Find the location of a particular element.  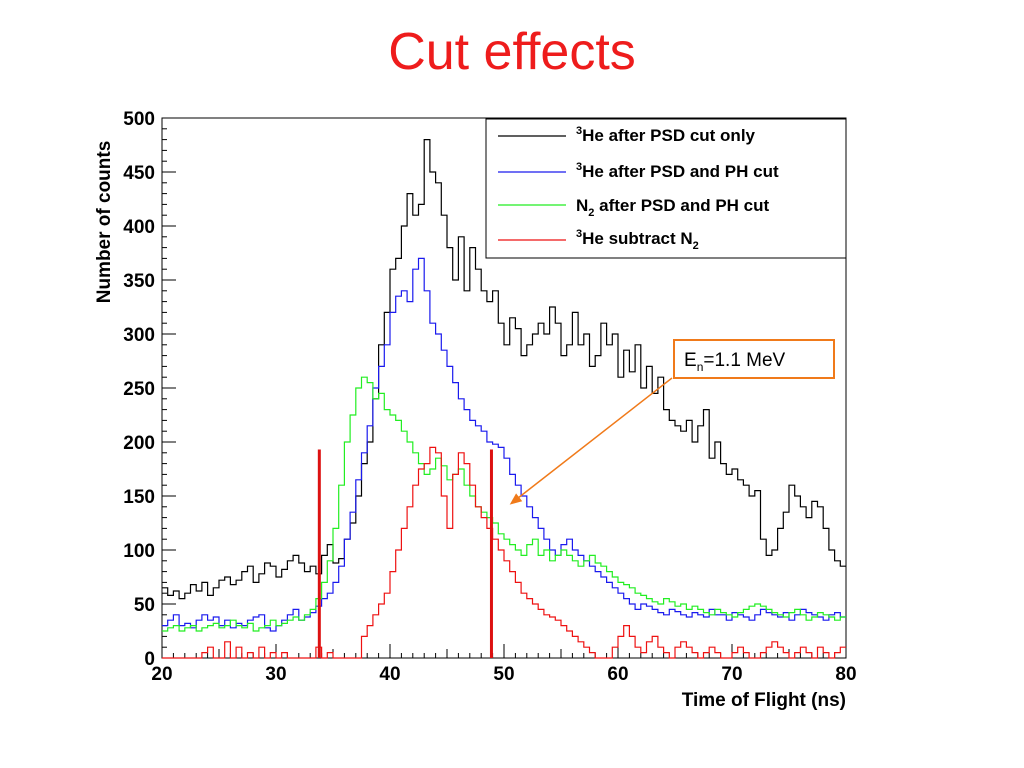

x-tick-label: 40 is located at coordinates (389, 674).